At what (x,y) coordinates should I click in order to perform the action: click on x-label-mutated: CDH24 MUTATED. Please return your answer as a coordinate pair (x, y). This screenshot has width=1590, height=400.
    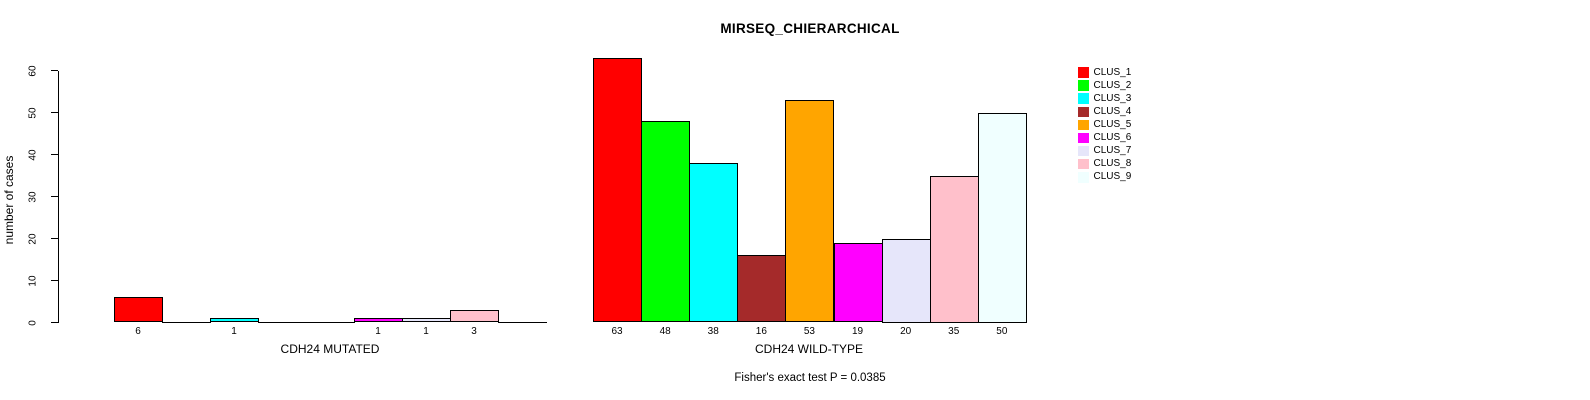
    Looking at the image, I should click on (330, 349).